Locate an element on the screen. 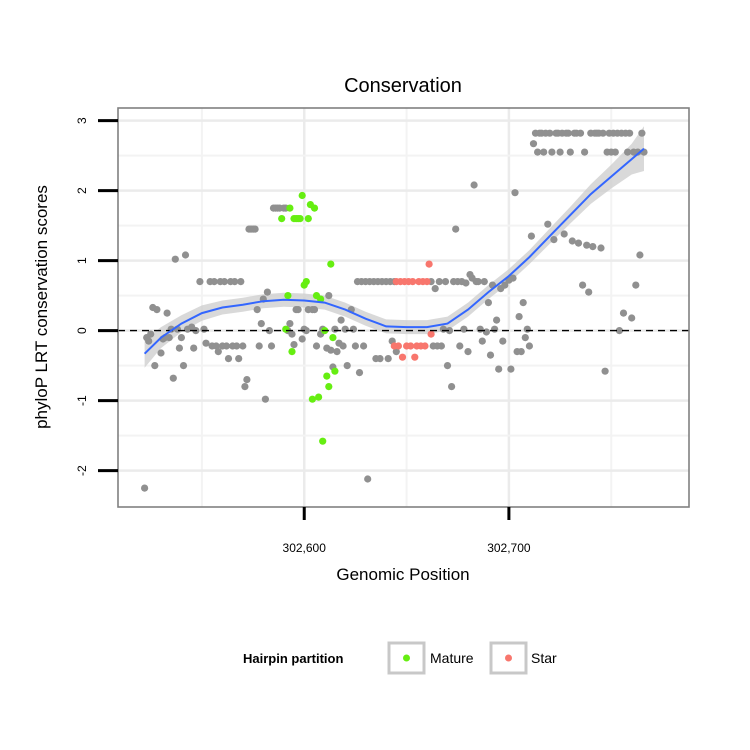 Image resolution: width=750 pixels, height=750 pixels. y-axis-label: phyloP LRT conservation scores is located at coordinates (41, 307).